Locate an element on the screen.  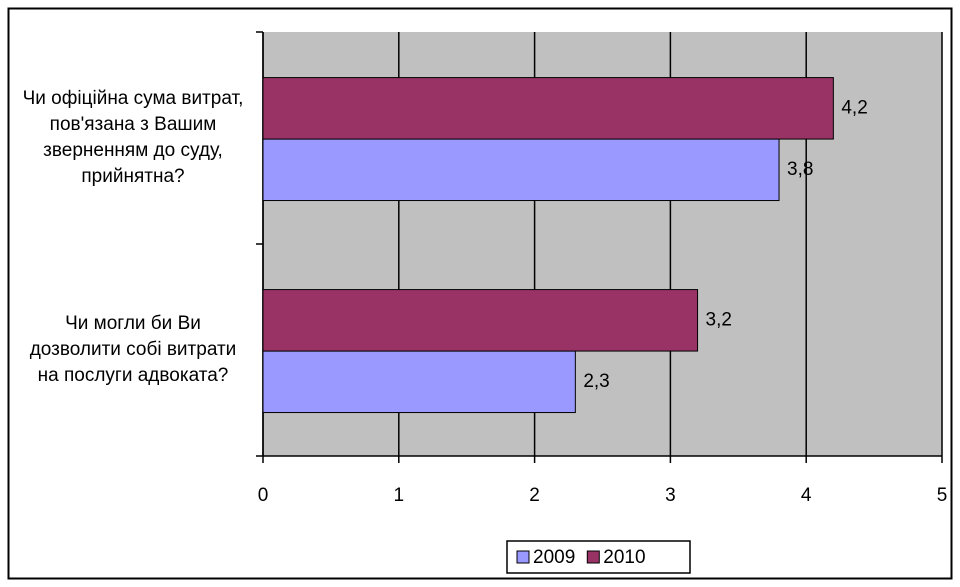
value-label: 3,8 is located at coordinates (800, 169).